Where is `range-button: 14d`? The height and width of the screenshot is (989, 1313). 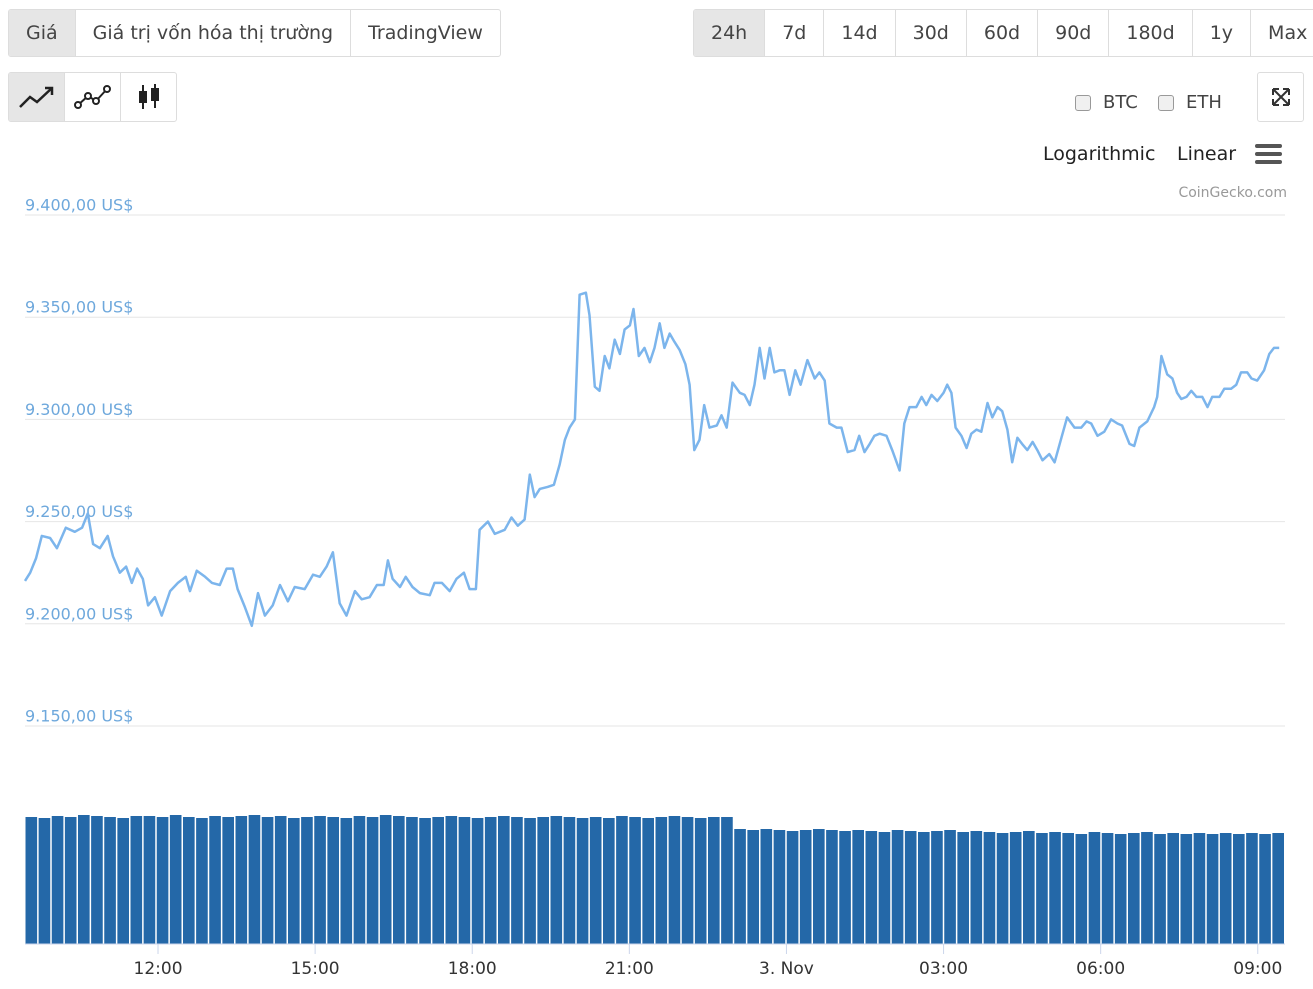
range-button: 14d is located at coordinates (860, 33).